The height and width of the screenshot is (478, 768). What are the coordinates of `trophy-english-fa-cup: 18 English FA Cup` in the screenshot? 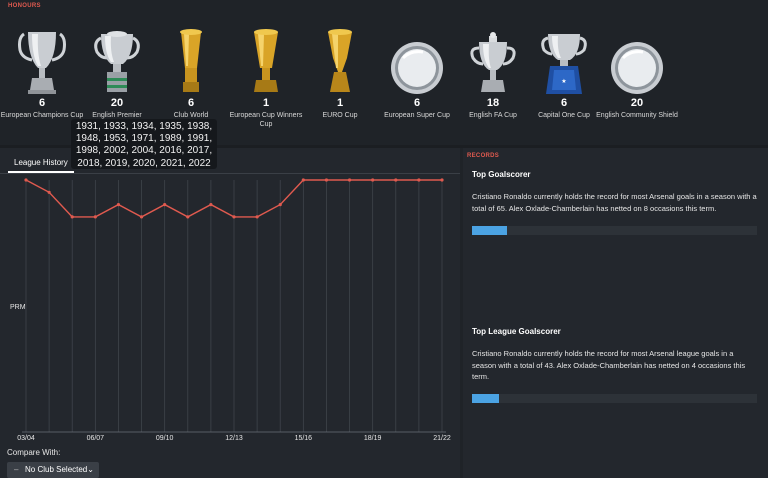 It's located at (493, 74).